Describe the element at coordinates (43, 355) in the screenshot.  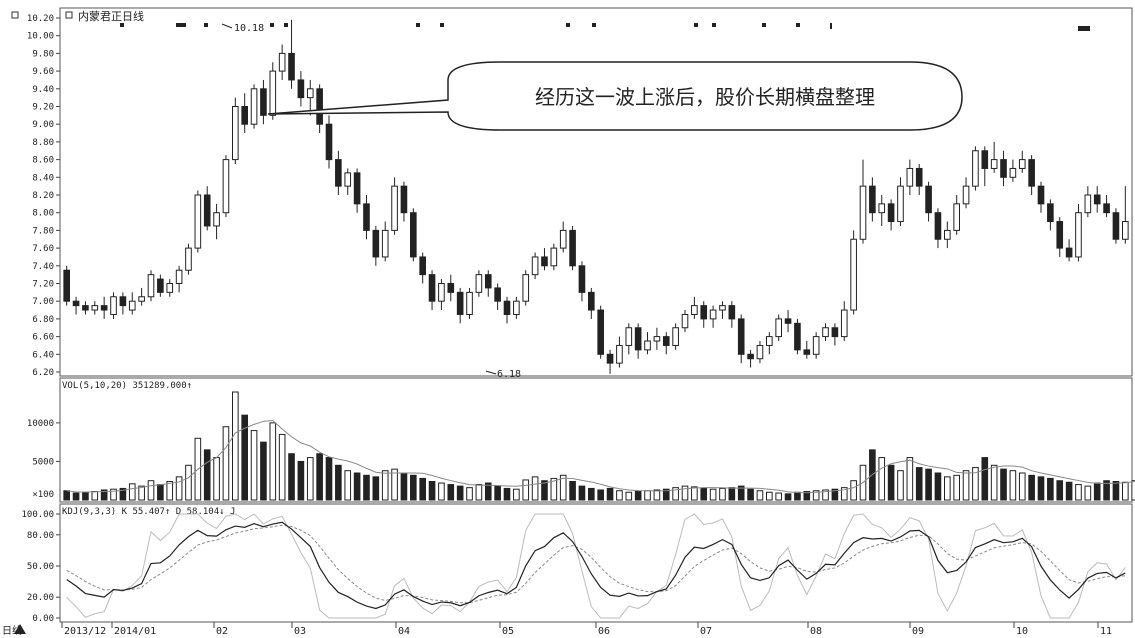
I see `price-tick-label: 6.40` at that location.